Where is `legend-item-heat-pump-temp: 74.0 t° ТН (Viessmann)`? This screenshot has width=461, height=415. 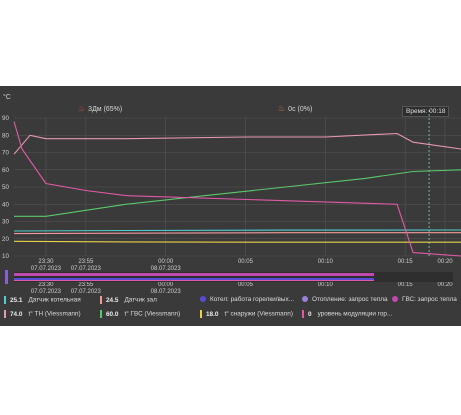 legend-item-heat-pump-temp: 74.0 t° ТН (Viessmann) is located at coordinates (42, 314).